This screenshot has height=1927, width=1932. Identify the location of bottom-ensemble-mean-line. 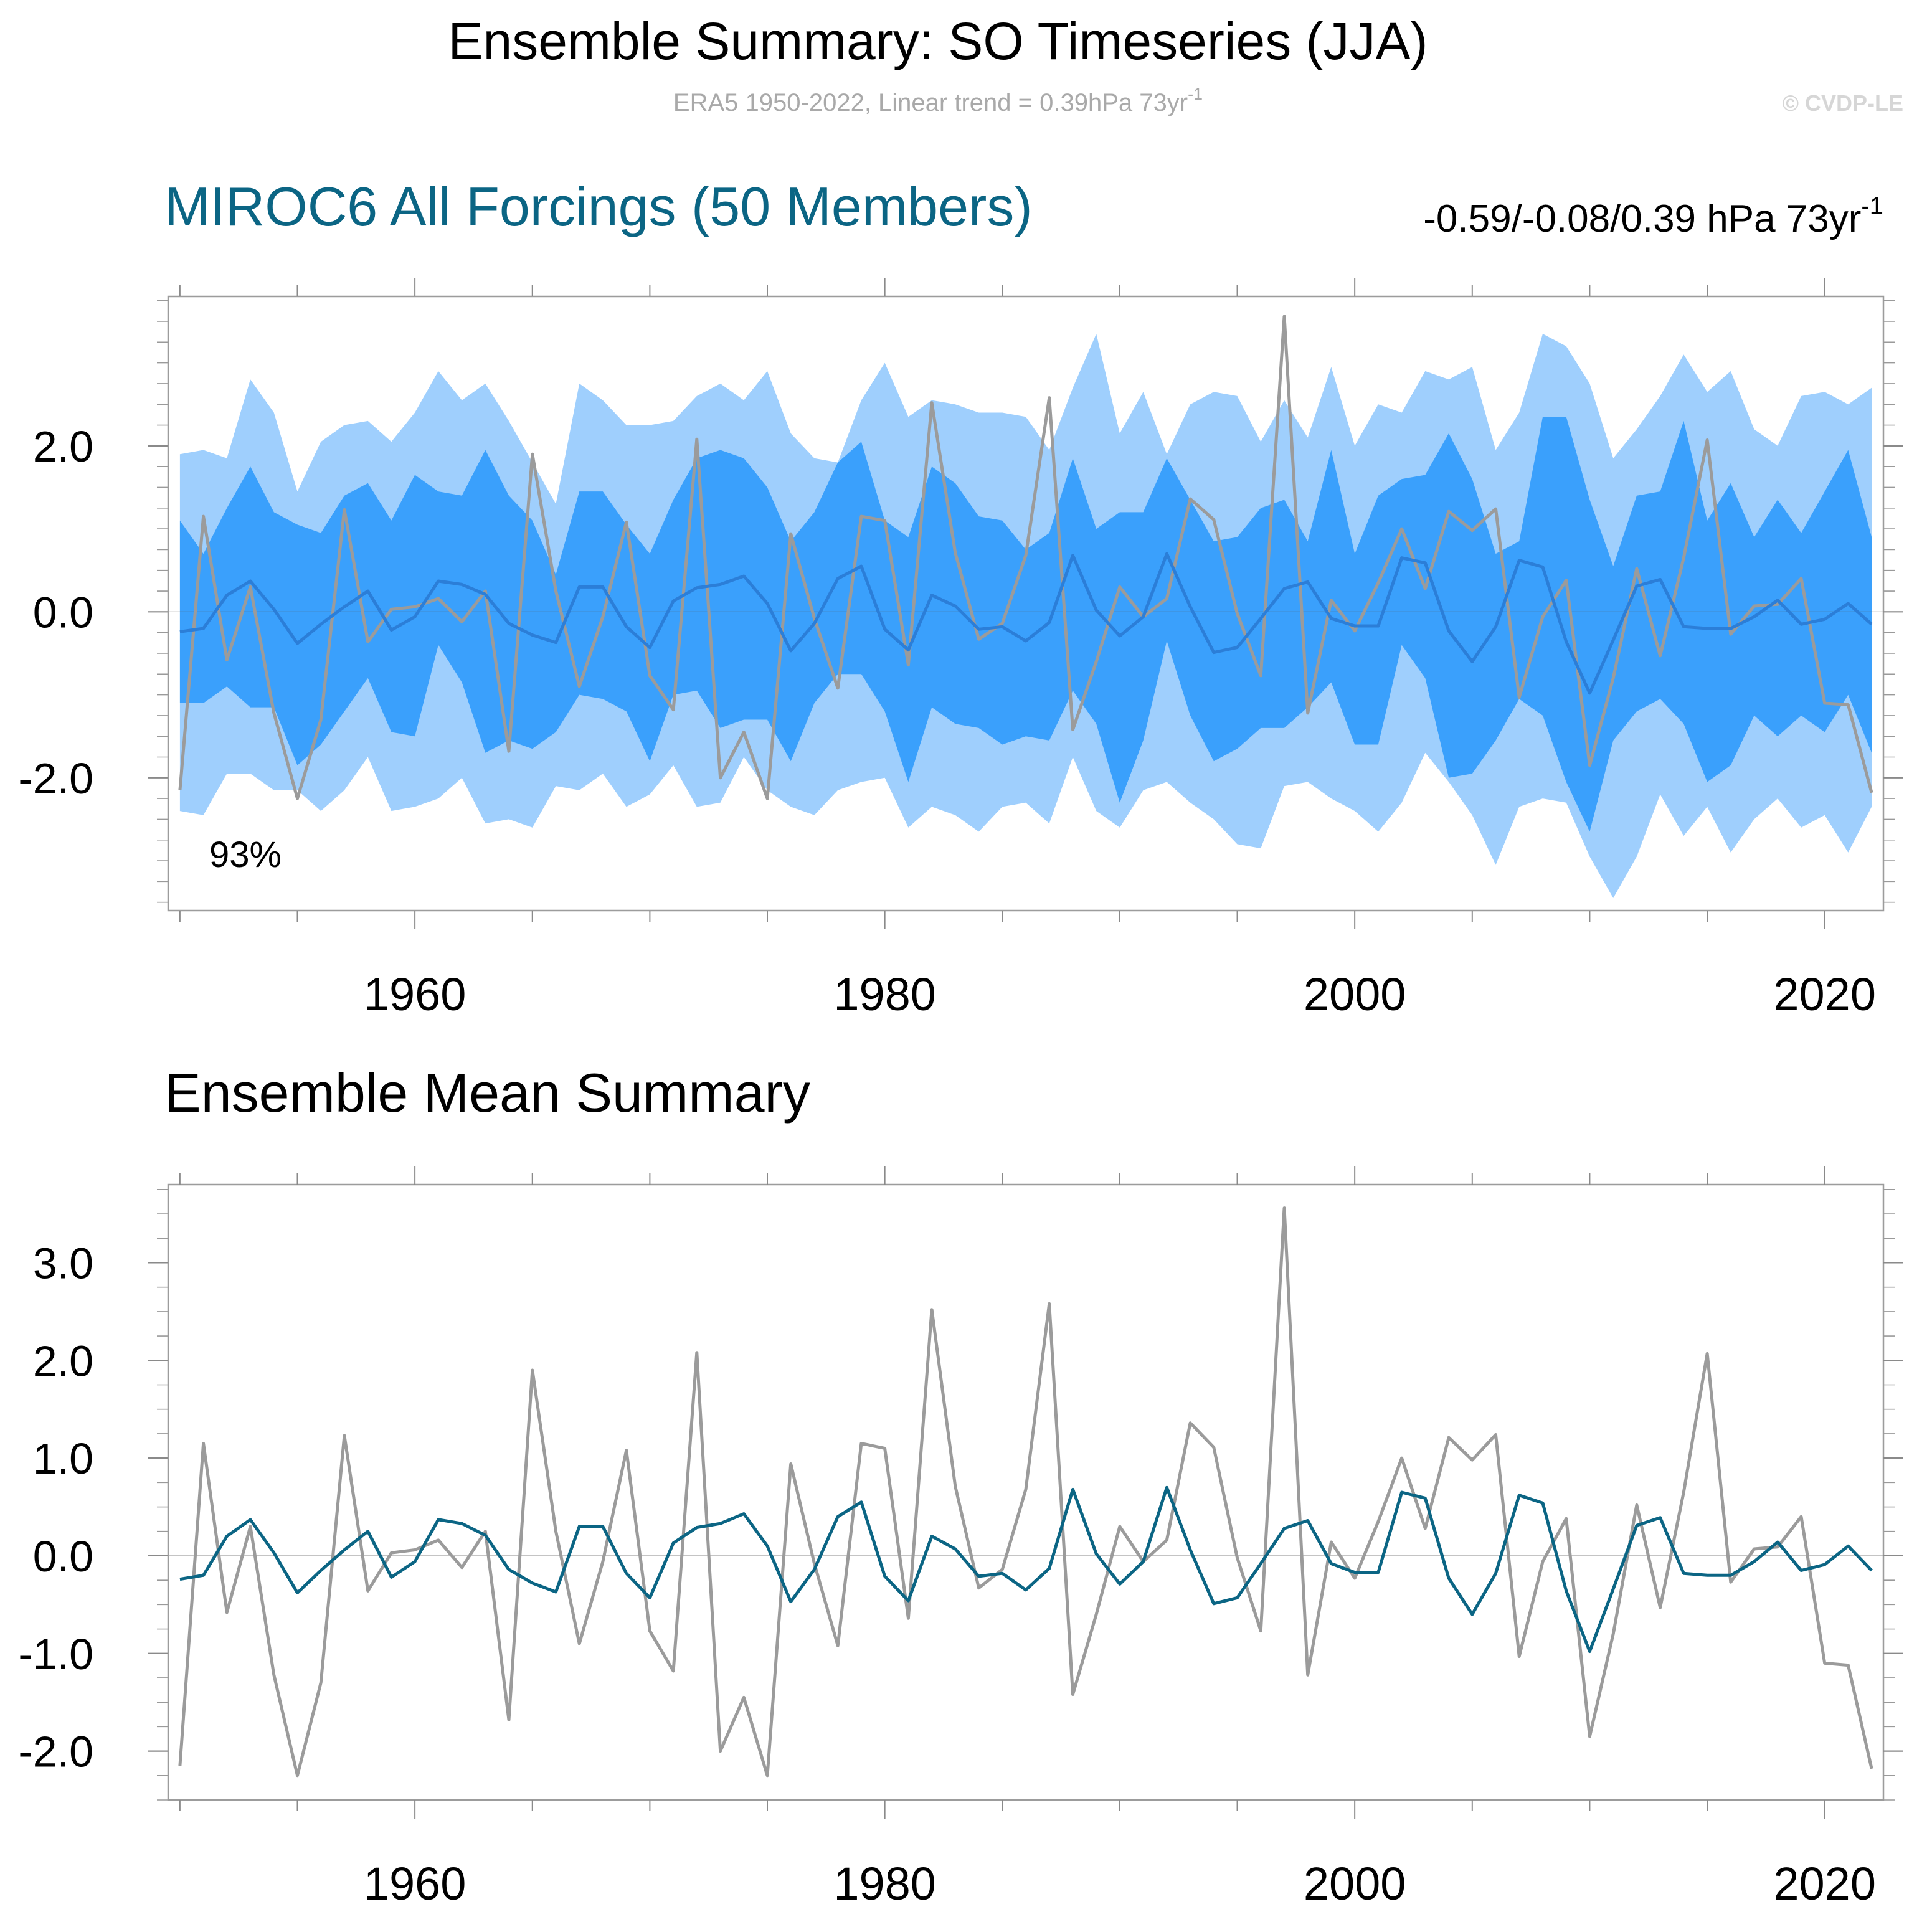
(1026, 1569).